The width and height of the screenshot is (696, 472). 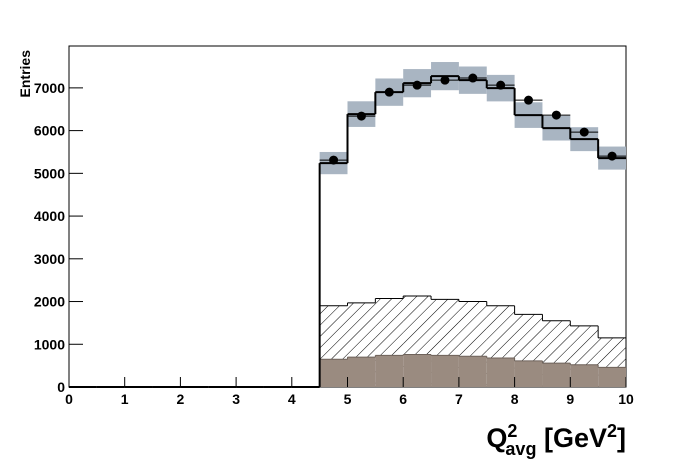 I want to click on y-tick-label: 6000, so click(x=49, y=131).